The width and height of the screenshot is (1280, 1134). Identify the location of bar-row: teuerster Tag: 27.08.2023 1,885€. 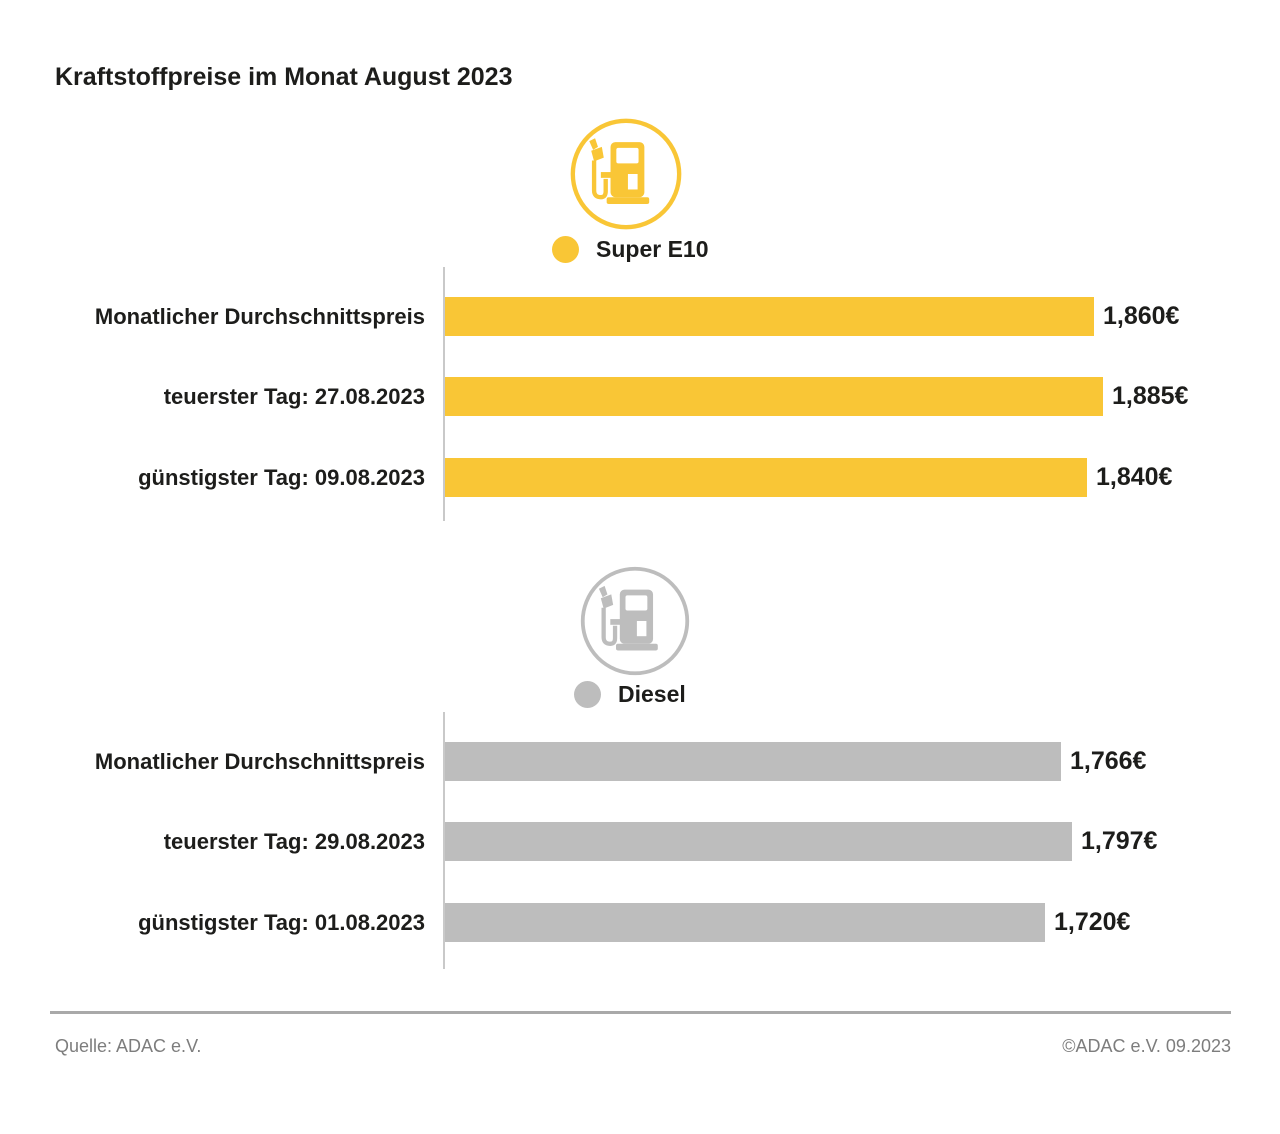
(640, 396).